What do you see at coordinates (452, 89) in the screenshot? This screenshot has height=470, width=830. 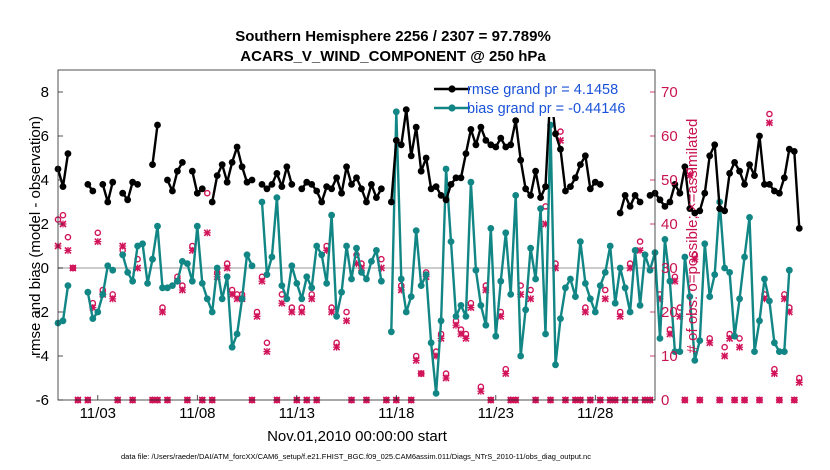 I see `legend-rmse-marker` at bounding box center [452, 89].